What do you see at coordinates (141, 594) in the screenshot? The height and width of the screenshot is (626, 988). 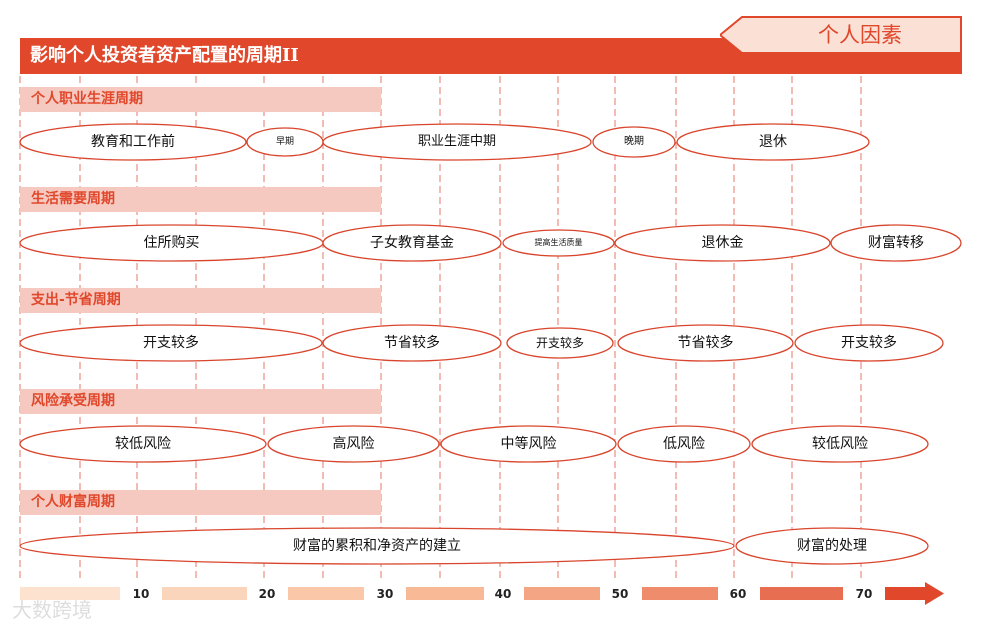 I see `axis-tick-label: 10` at bounding box center [141, 594].